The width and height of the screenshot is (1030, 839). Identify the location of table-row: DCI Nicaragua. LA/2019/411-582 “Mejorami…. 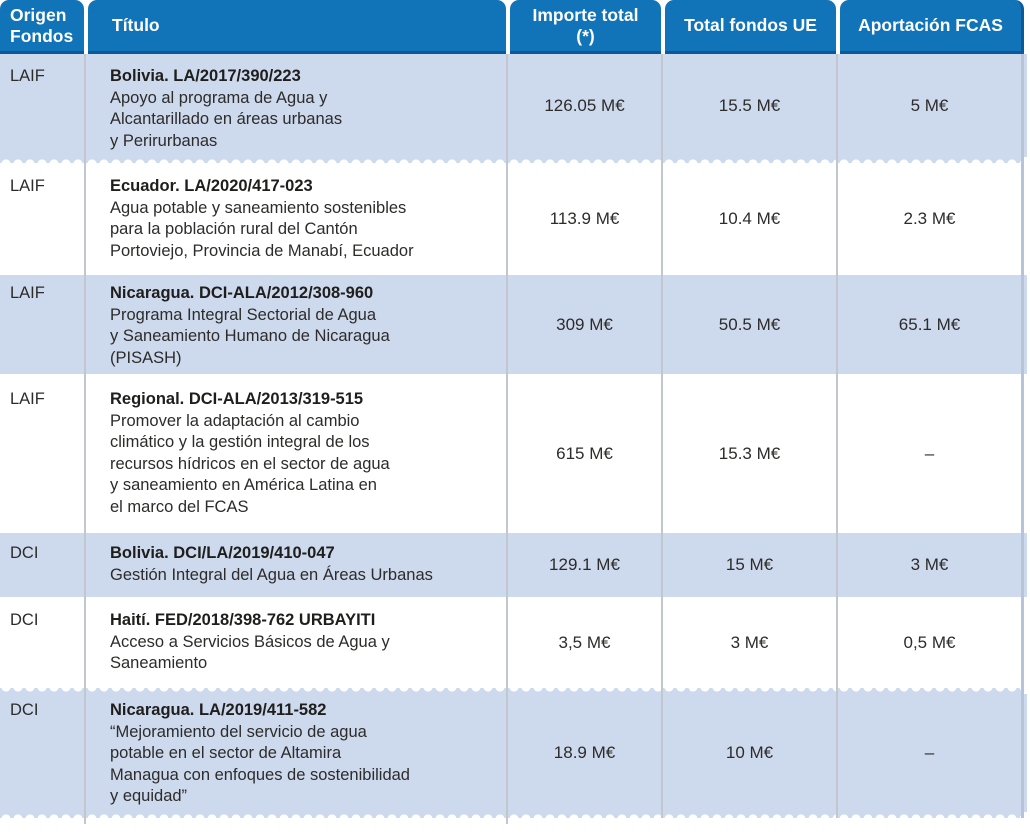
(513, 753).